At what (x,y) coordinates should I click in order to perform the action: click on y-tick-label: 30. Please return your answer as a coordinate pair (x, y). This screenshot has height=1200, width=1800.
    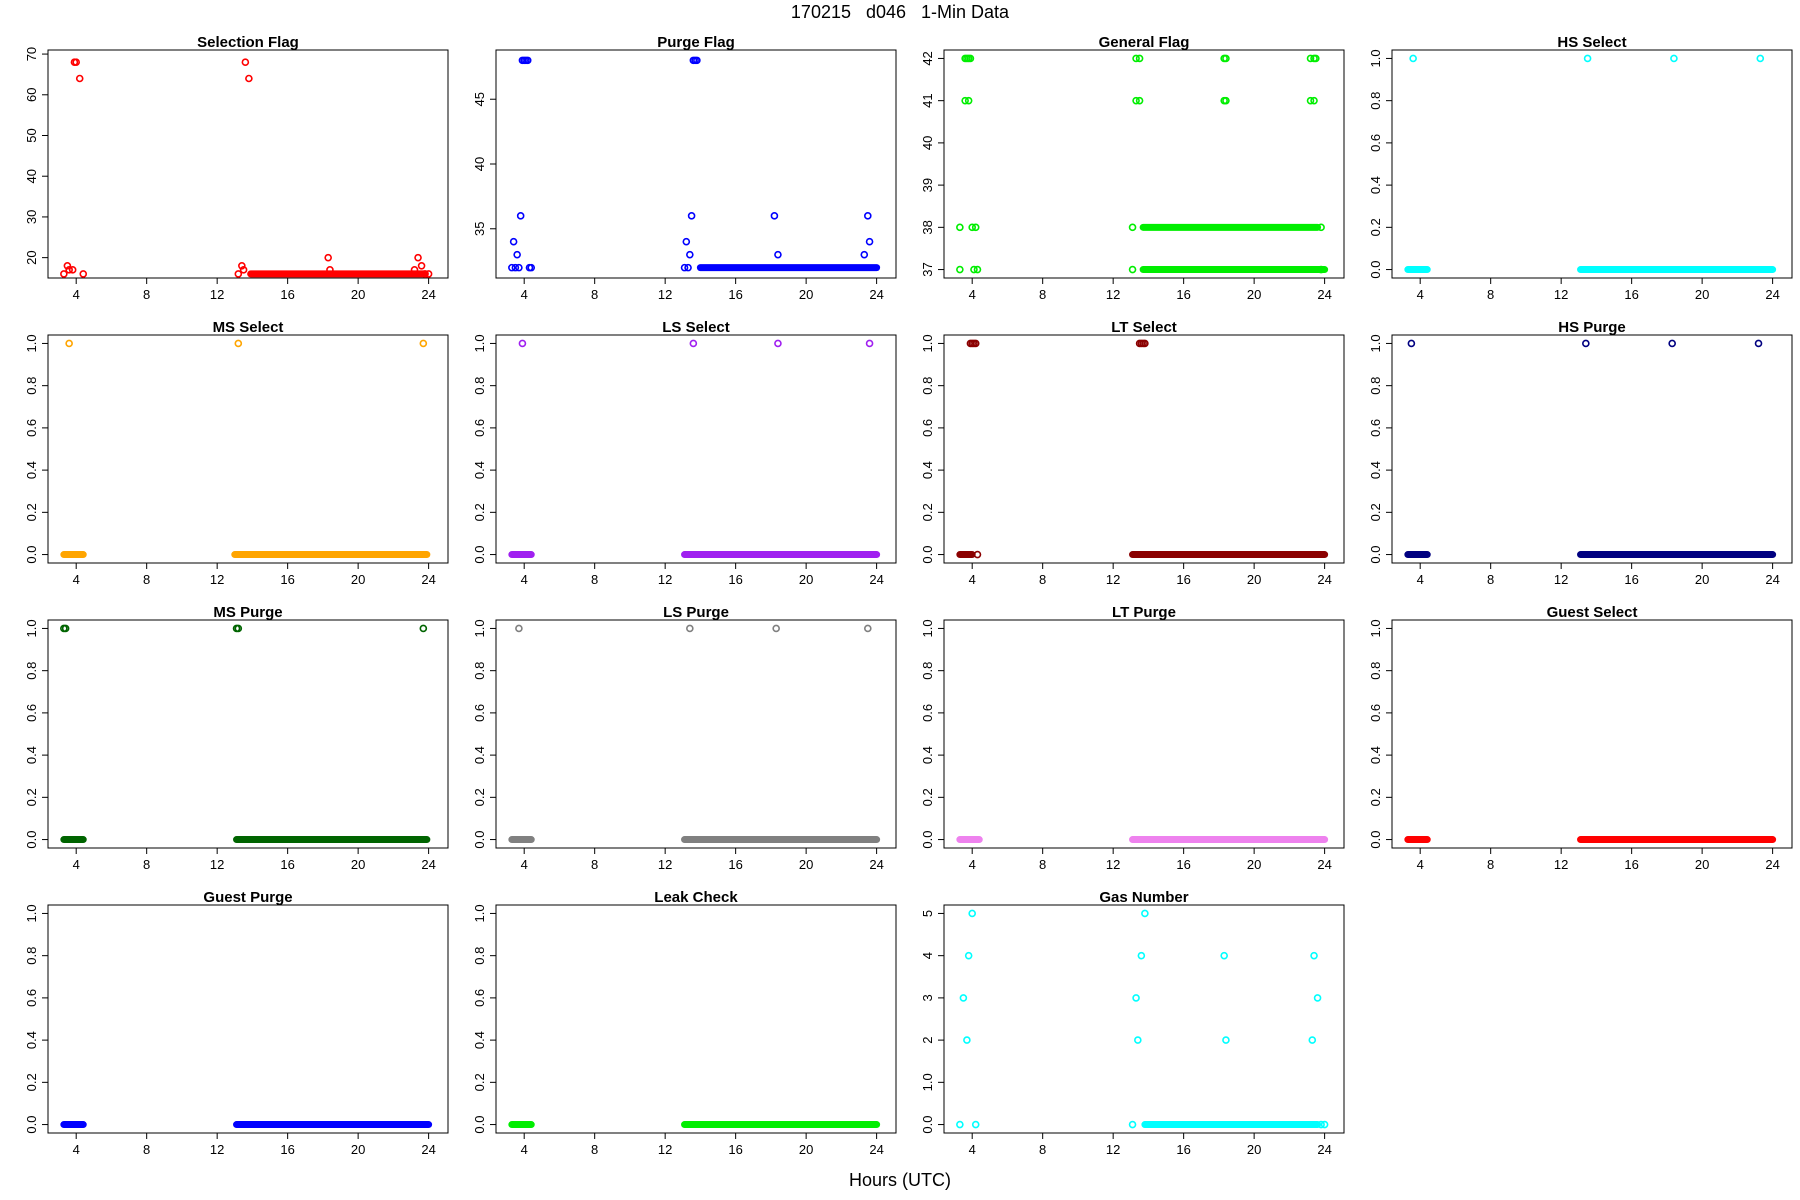
    Looking at the image, I should click on (31, 217).